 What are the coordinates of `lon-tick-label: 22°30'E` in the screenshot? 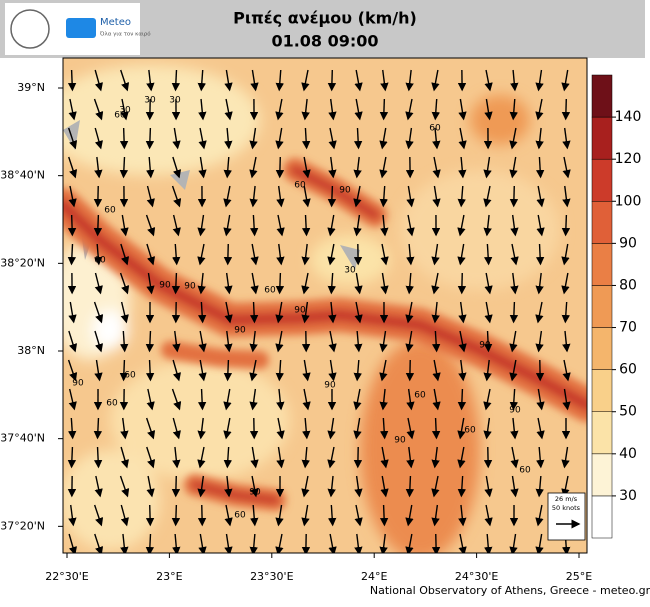 It's located at (67, 576).